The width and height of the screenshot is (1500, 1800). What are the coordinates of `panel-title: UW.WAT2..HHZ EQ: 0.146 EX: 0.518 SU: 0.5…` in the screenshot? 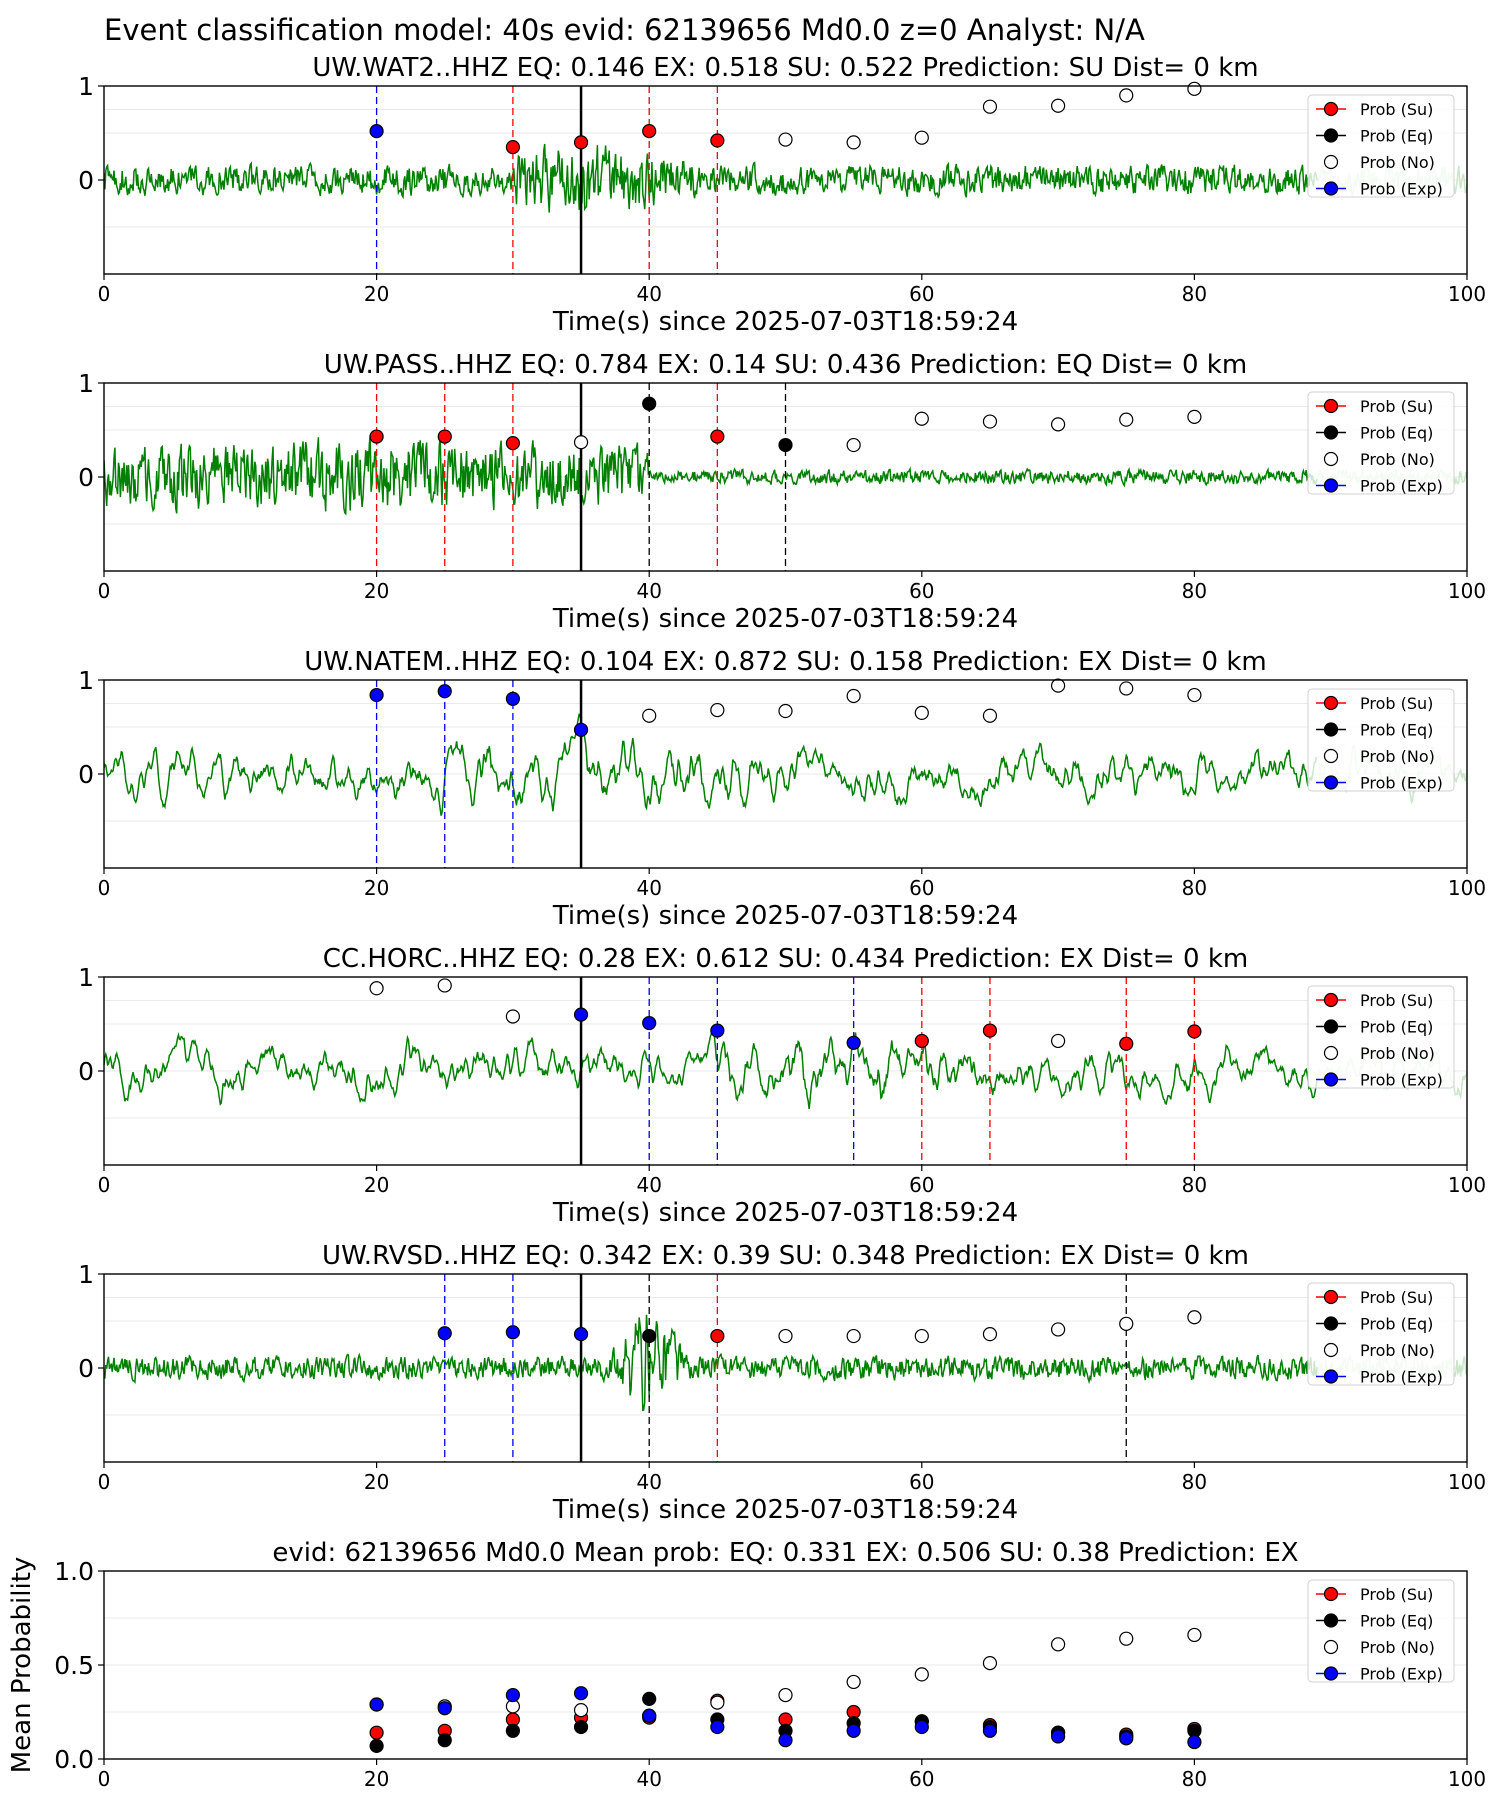 It's located at (785, 68).